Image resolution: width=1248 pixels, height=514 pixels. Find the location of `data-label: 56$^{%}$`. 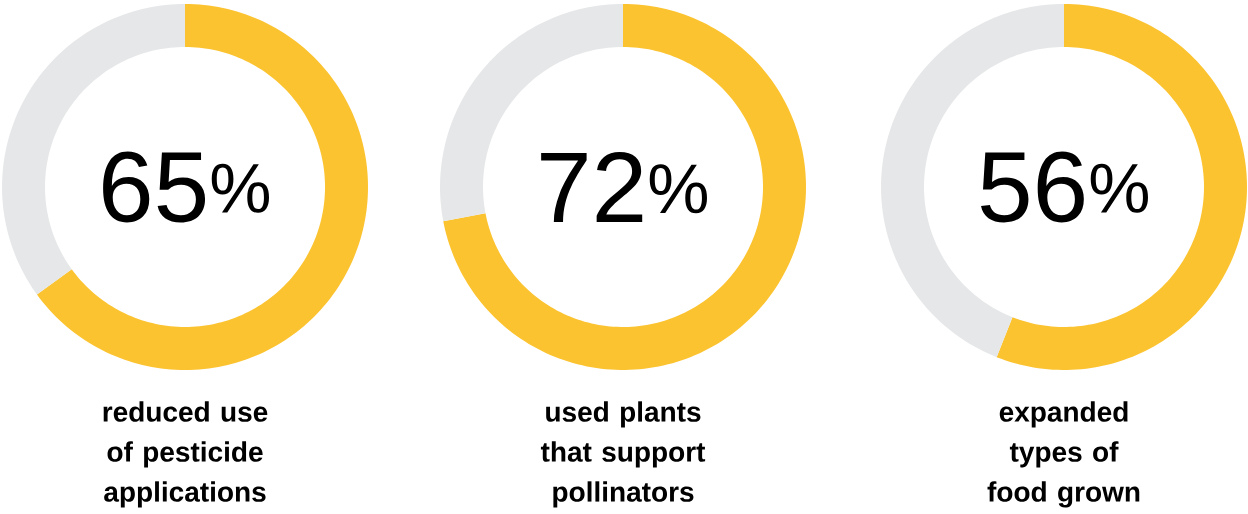

data-label: 56$^{%}$ is located at coordinates (1064, 187).